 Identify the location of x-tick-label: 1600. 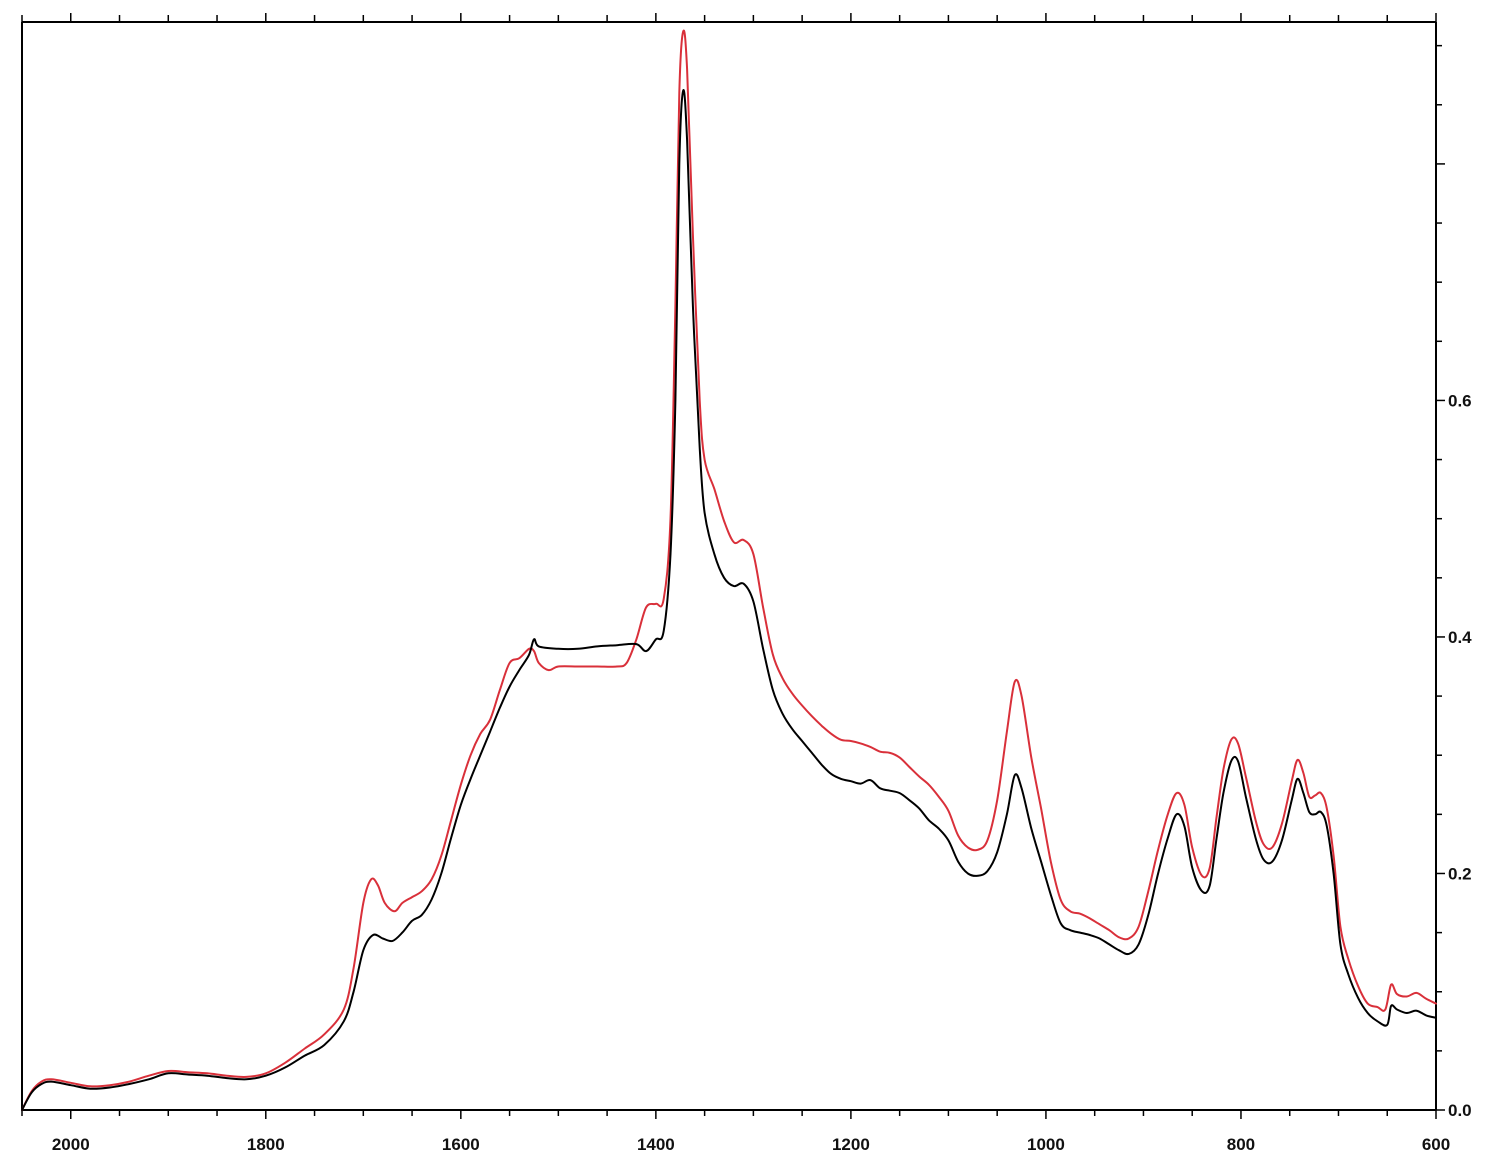
(461, 1144).